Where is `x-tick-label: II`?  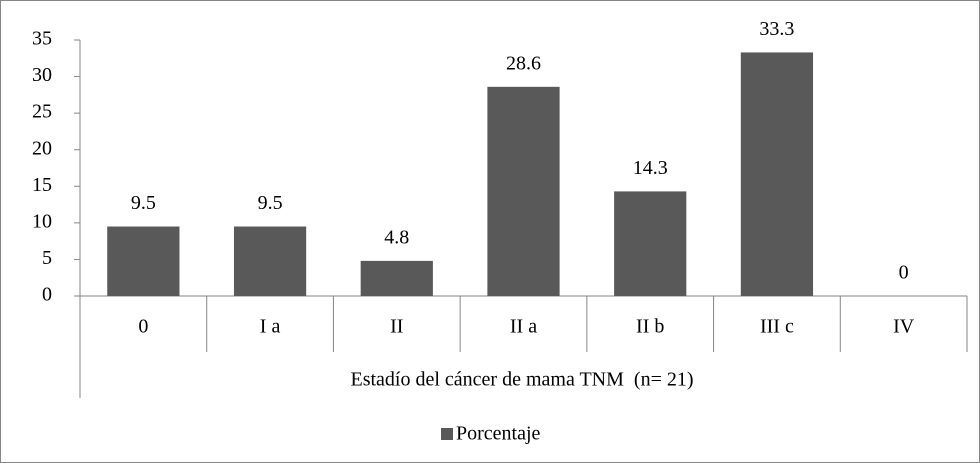 x-tick-label: II is located at coordinates (396, 327).